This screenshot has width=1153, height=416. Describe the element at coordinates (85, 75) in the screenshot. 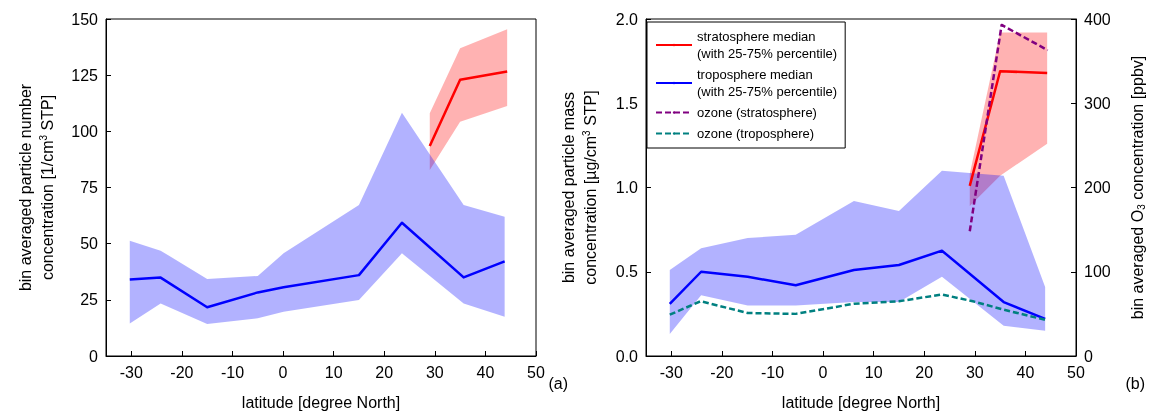

I see `y-tick-label: 125` at that location.